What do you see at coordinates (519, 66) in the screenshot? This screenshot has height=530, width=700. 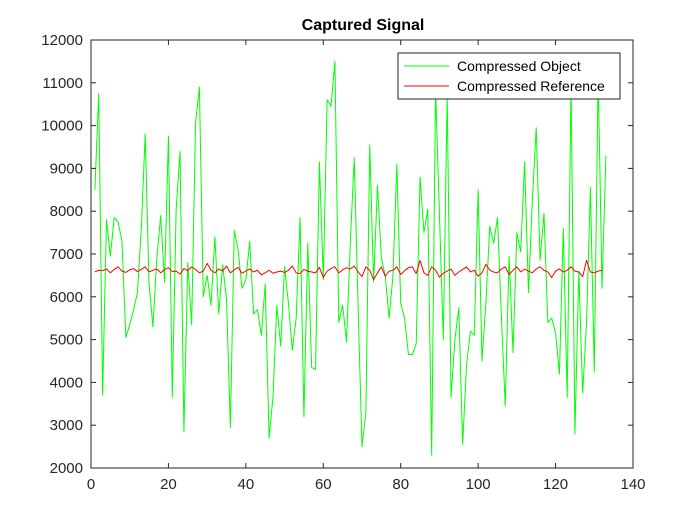 I see `legend-label-1: Compressed Object` at bounding box center [519, 66].